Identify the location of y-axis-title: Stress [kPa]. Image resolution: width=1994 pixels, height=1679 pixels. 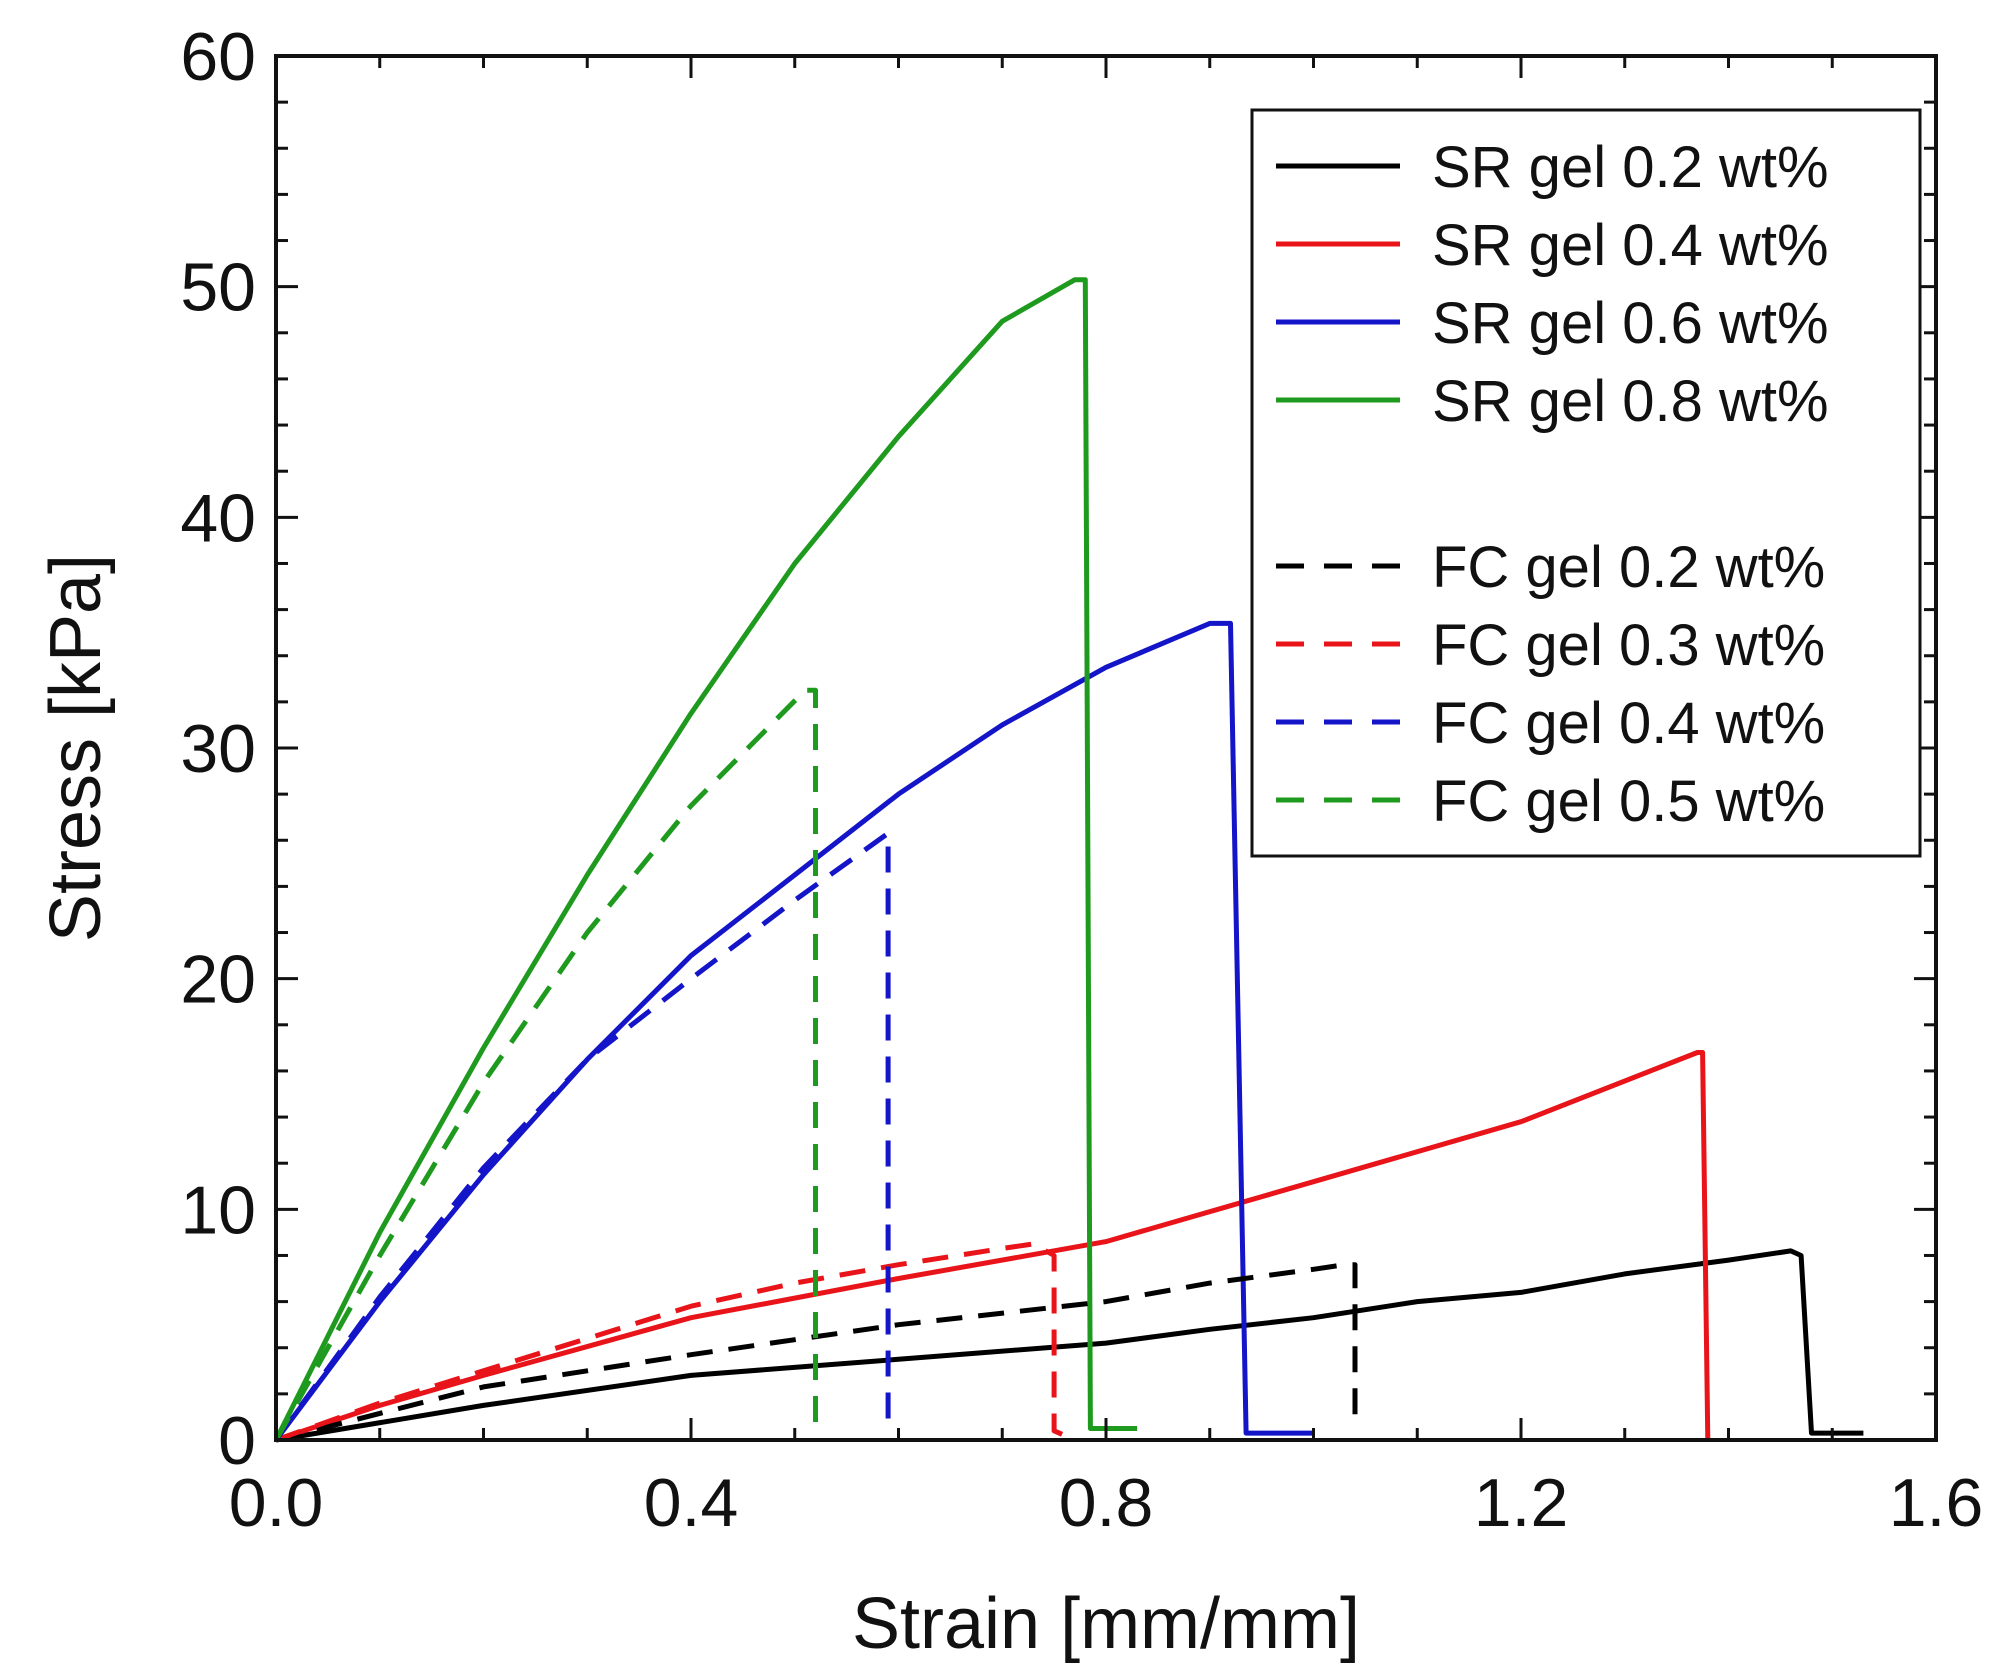
(76, 748).